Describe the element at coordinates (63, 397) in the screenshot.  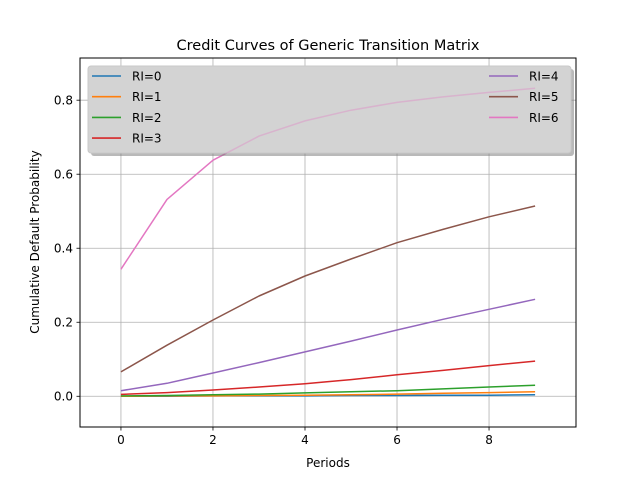
I see `y-tick-label: 0.0` at that location.